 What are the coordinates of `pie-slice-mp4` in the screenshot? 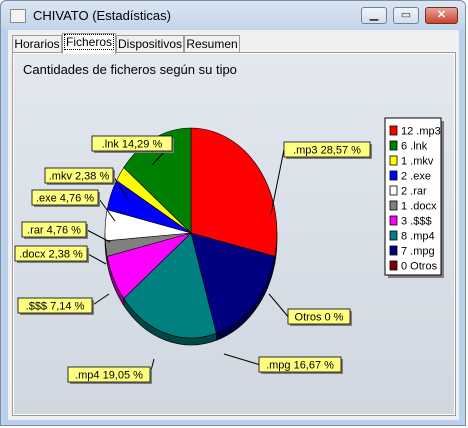 It's located at (170, 285).